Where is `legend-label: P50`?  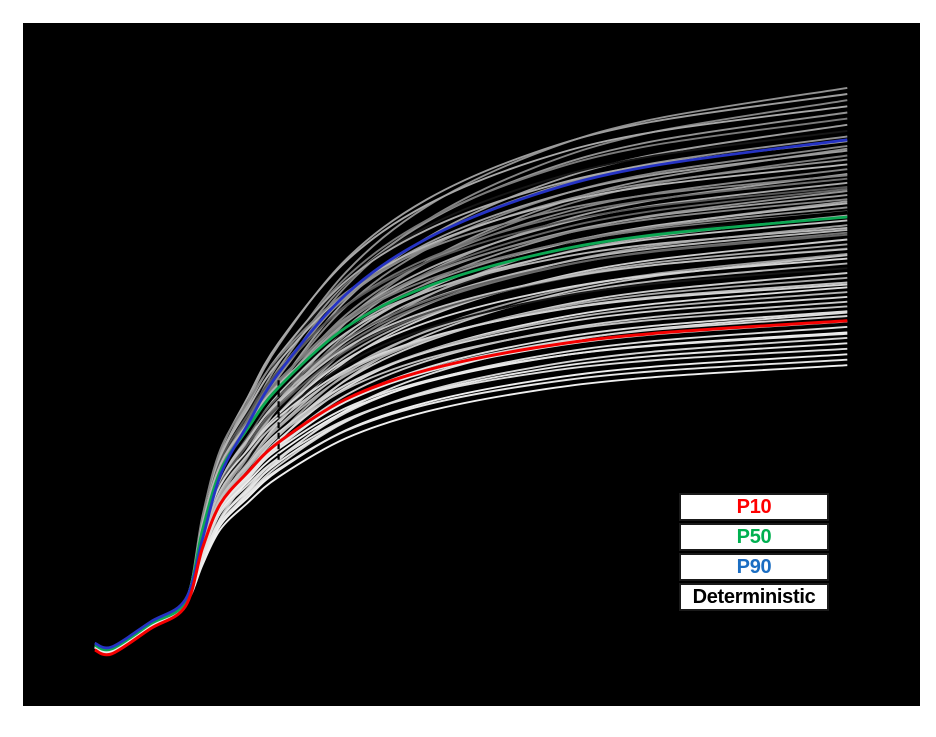 legend-label: P50 is located at coordinates (754, 537).